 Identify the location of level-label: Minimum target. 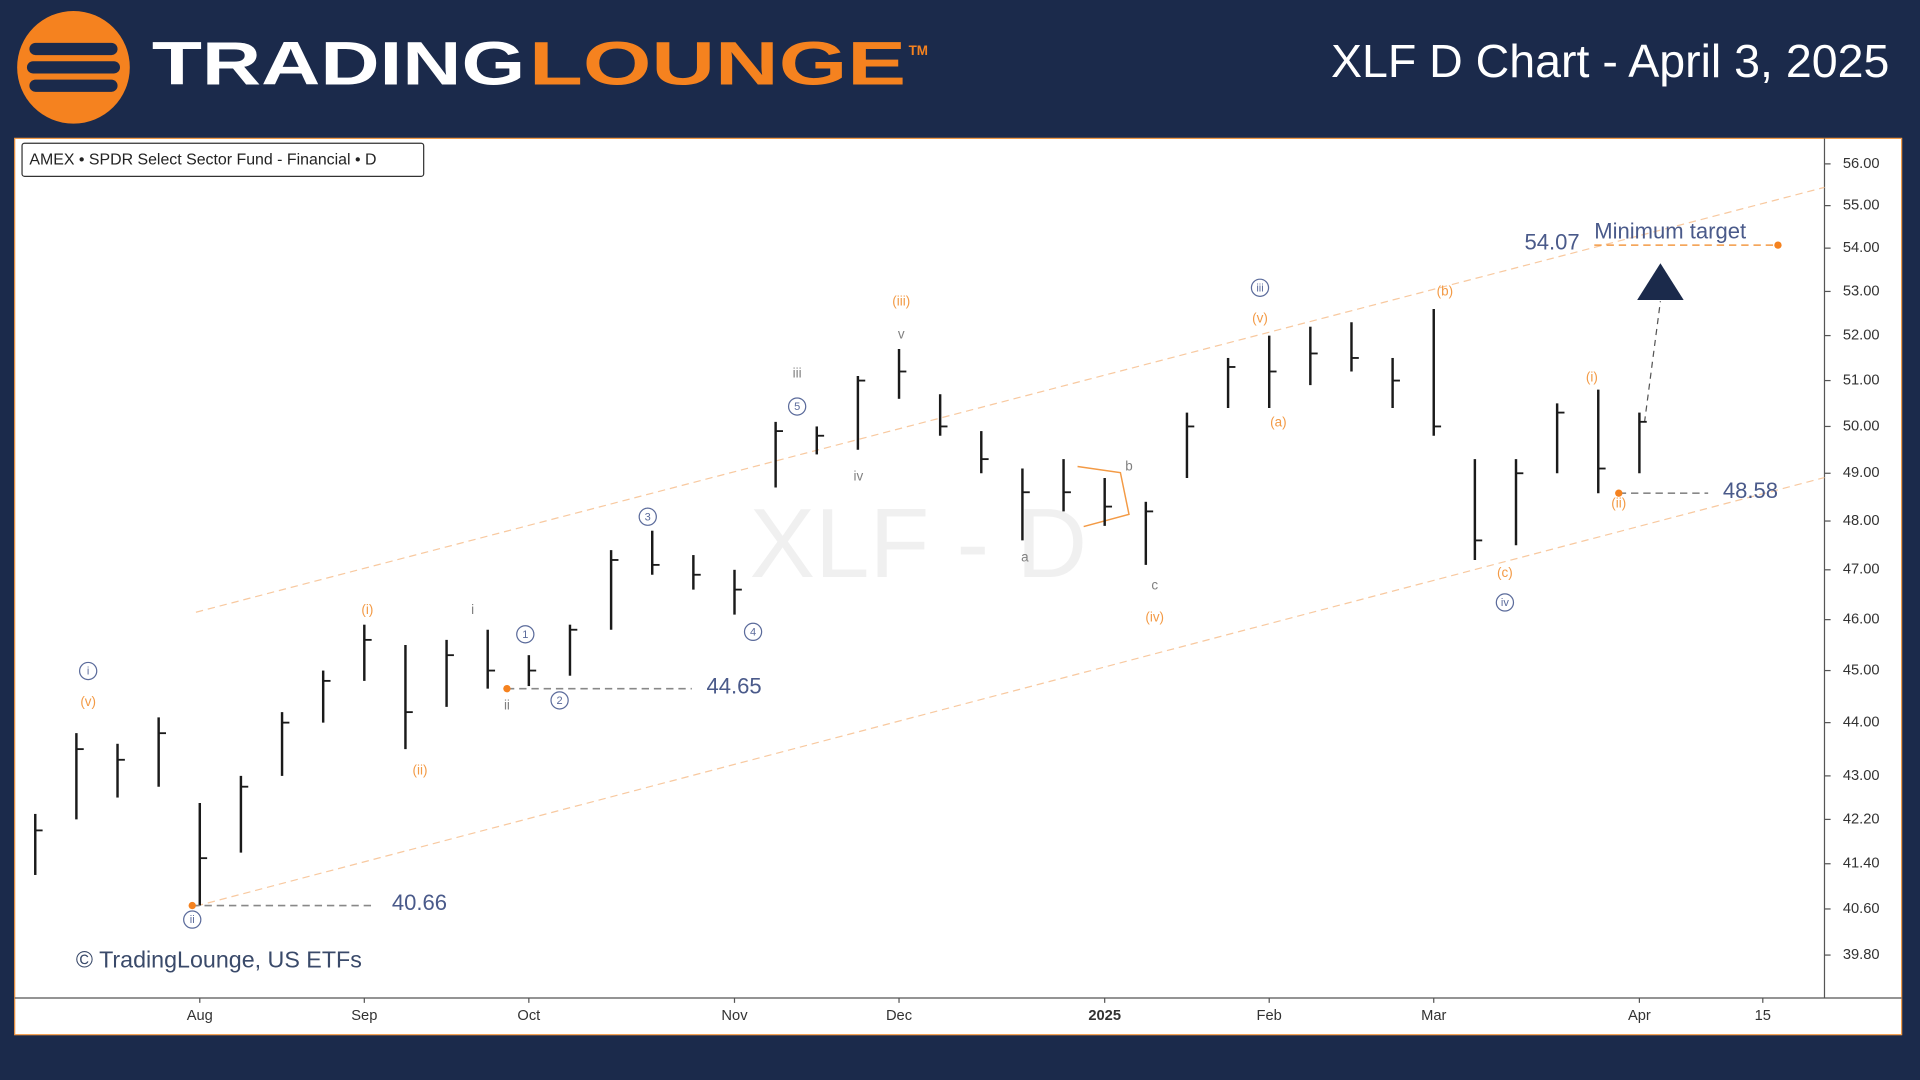
(1670, 231).